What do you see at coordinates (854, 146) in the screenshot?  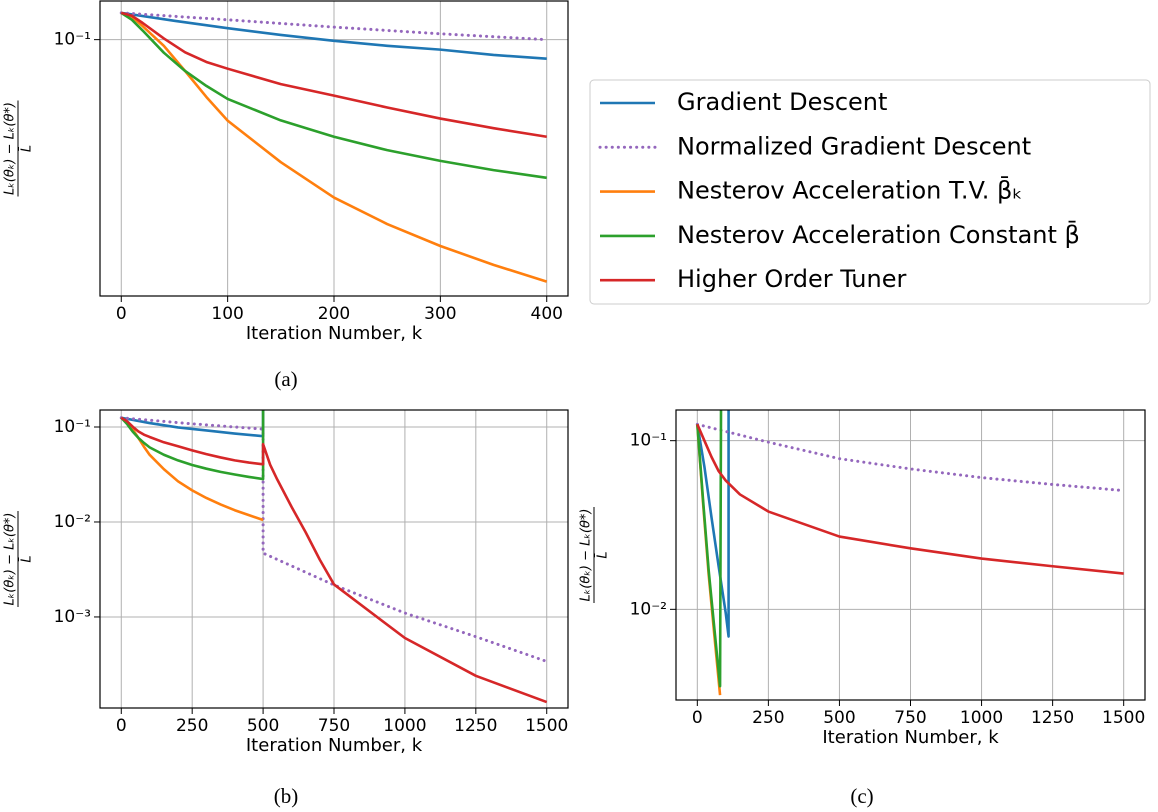 I see `legend-label: Normalized Gradient Descent` at bounding box center [854, 146].